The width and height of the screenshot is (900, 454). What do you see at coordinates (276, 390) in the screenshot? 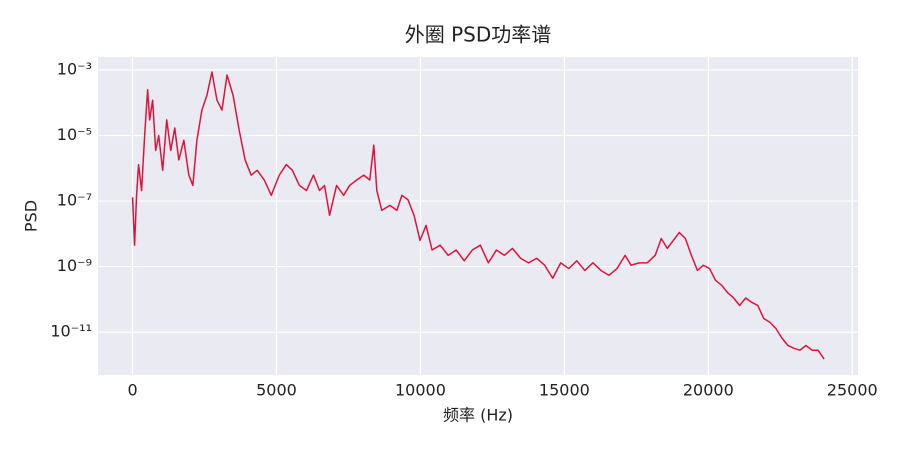
I see `x-tick-label: 5000` at bounding box center [276, 390].